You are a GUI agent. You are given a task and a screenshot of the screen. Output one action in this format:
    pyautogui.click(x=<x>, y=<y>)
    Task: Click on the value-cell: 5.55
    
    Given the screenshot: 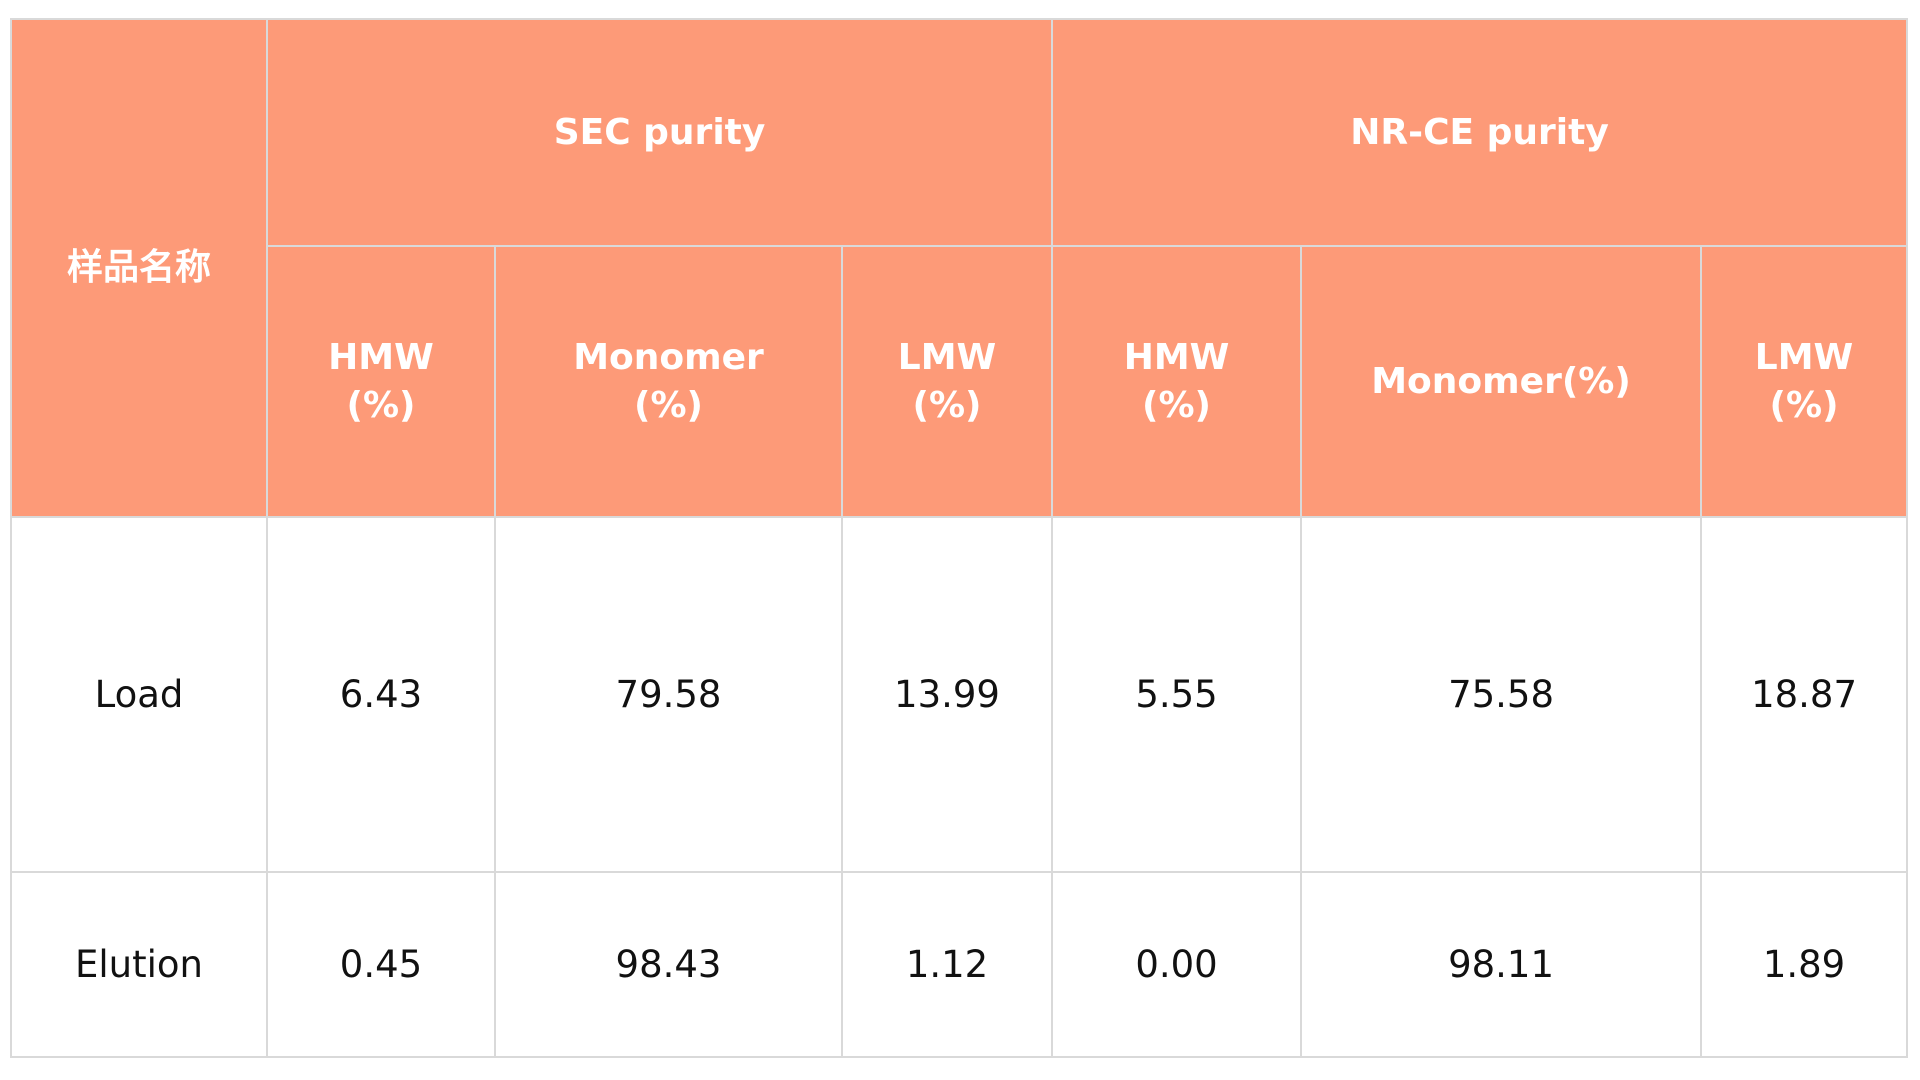 What is the action you would take?
    pyautogui.click(x=1177, y=694)
    